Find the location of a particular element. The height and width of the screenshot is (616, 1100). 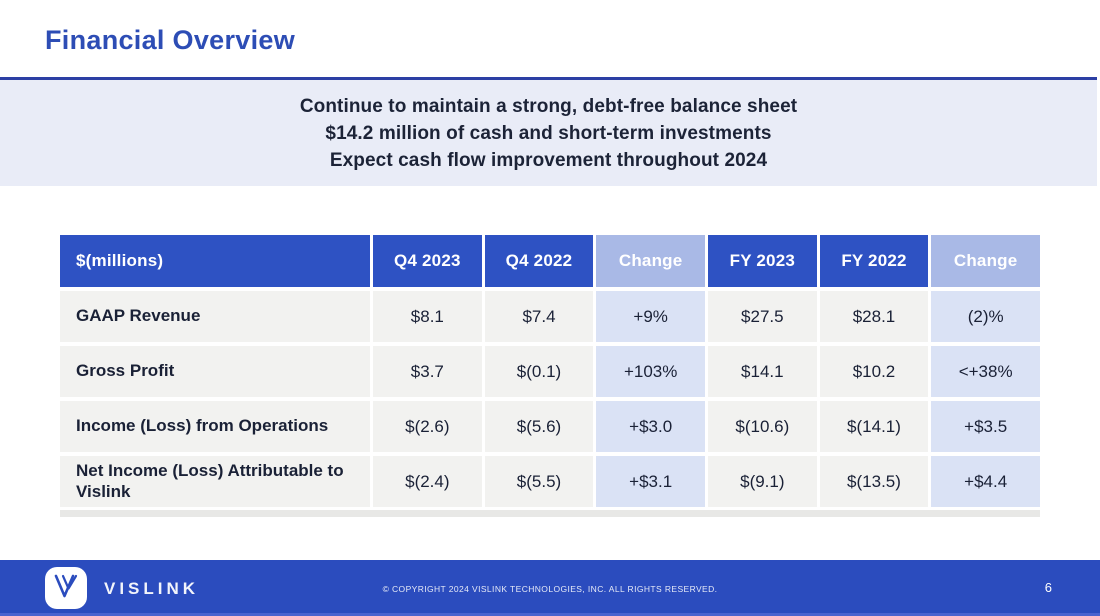

cell-ni-change-q4: +$3.1 is located at coordinates (650, 481).